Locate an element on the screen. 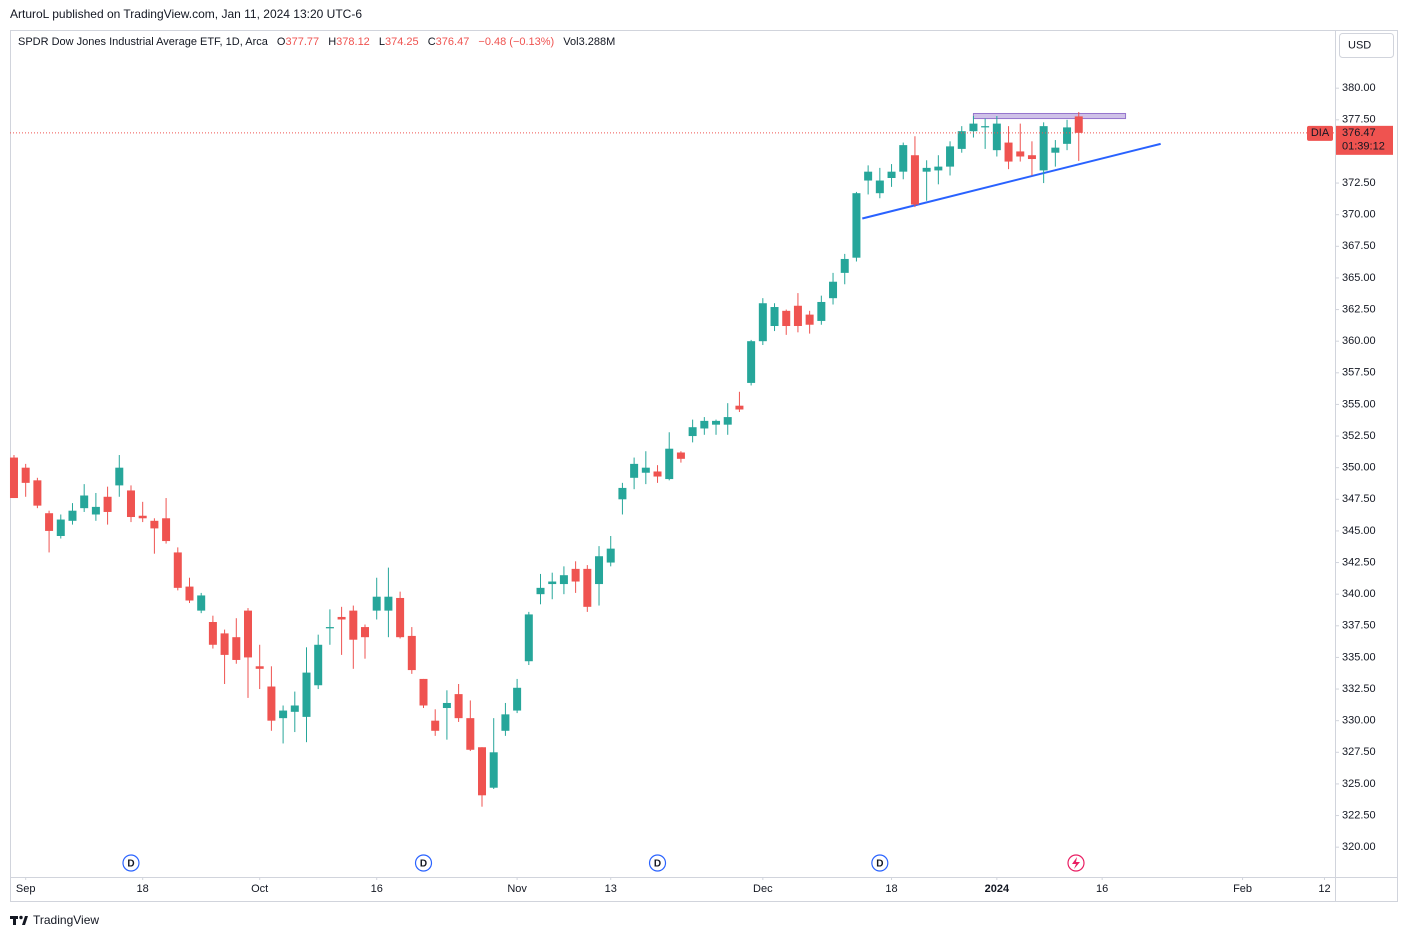  y-tick-label: 325.00 is located at coordinates (1359, 784).